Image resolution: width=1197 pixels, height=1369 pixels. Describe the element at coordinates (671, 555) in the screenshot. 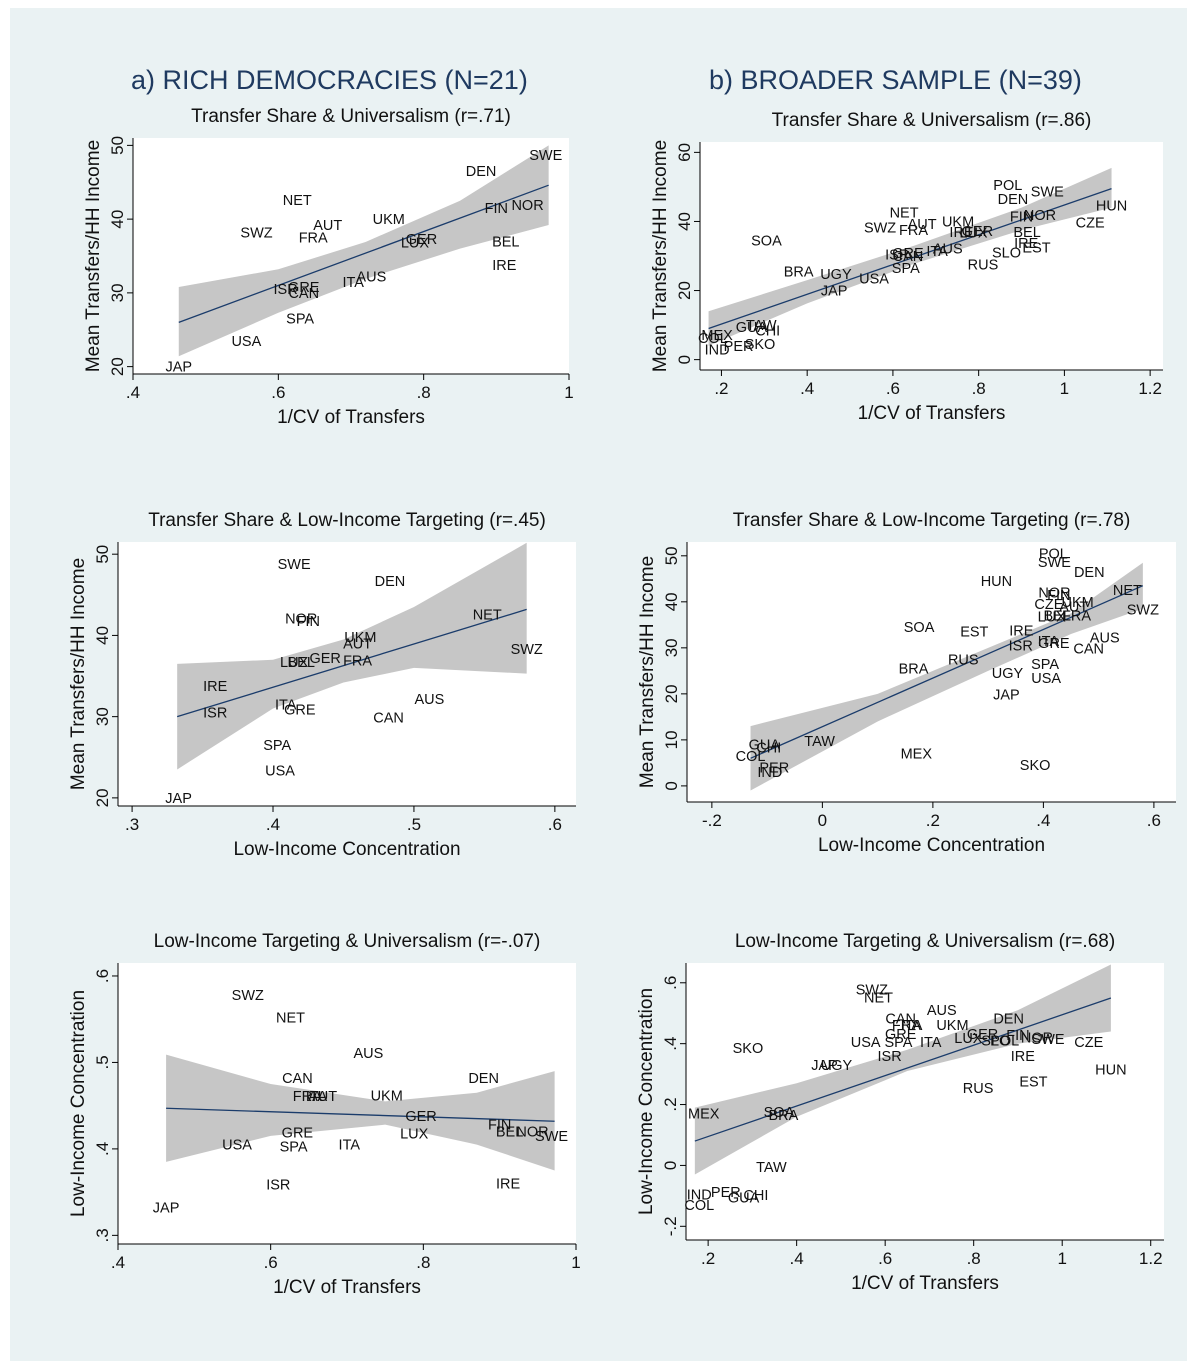

I see `y-tick-label: 50` at that location.